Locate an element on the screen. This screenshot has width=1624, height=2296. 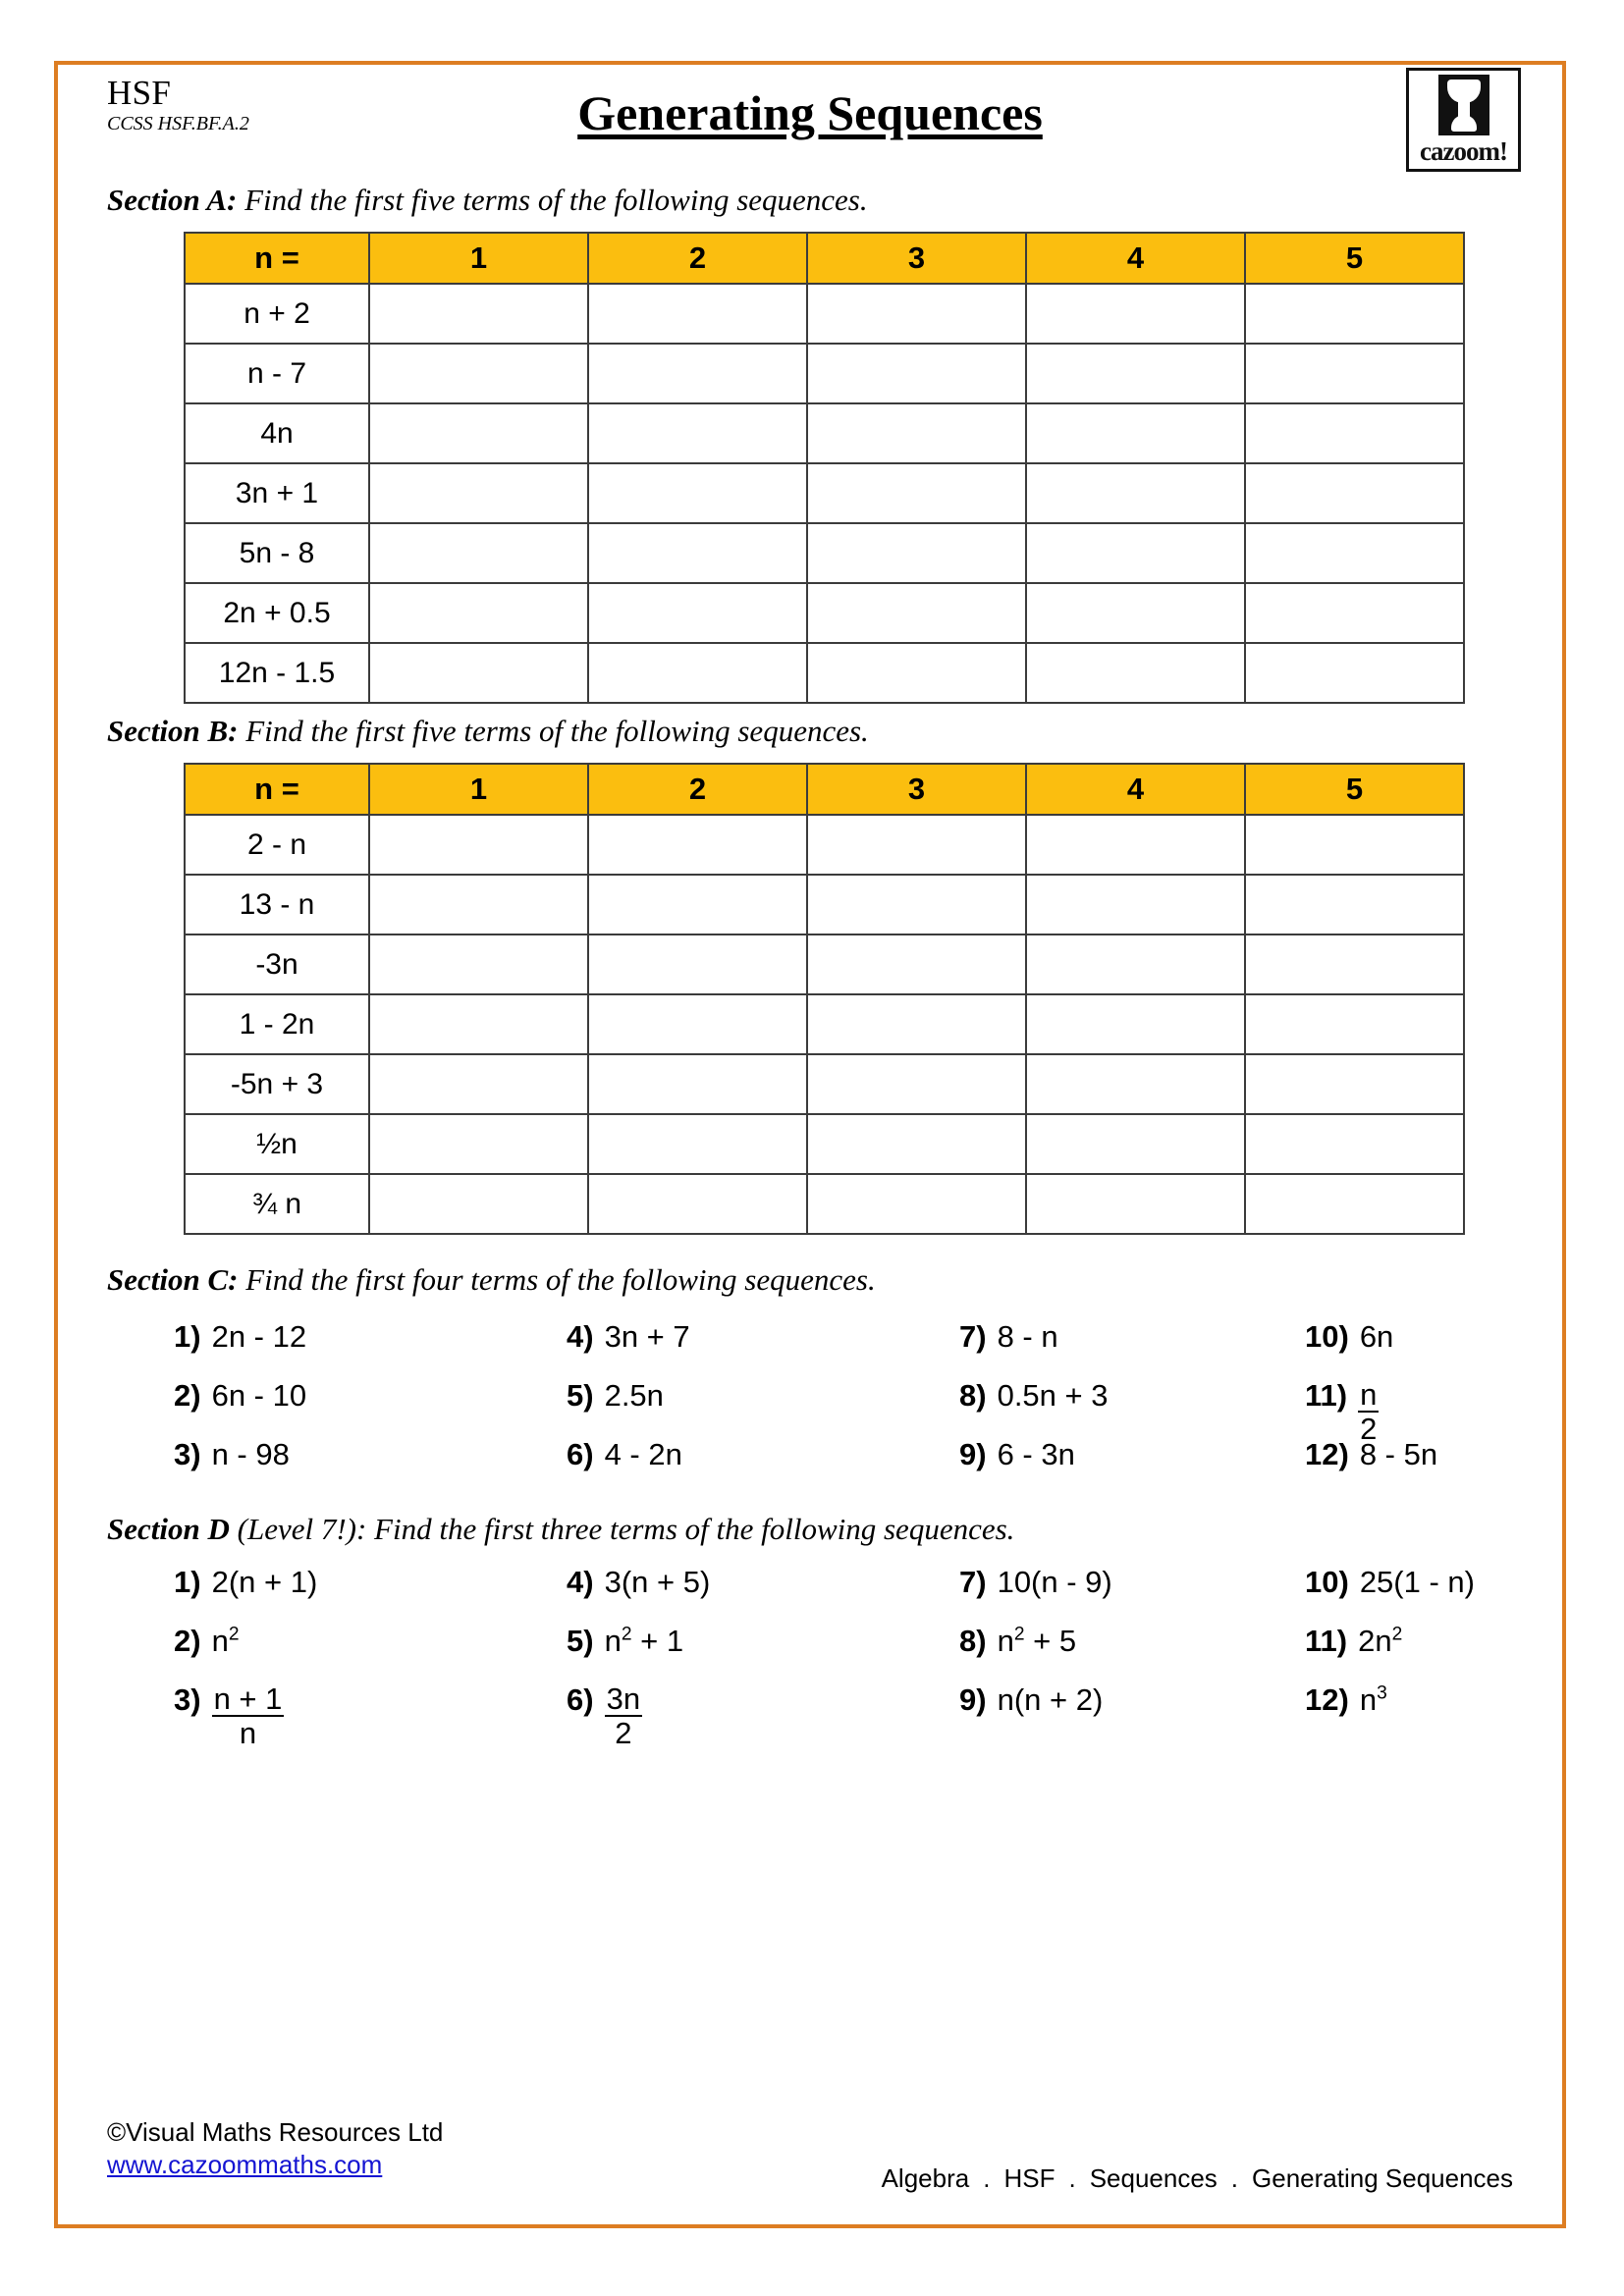
section-d-level: (Level 7!) is located at coordinates (292, 1529).